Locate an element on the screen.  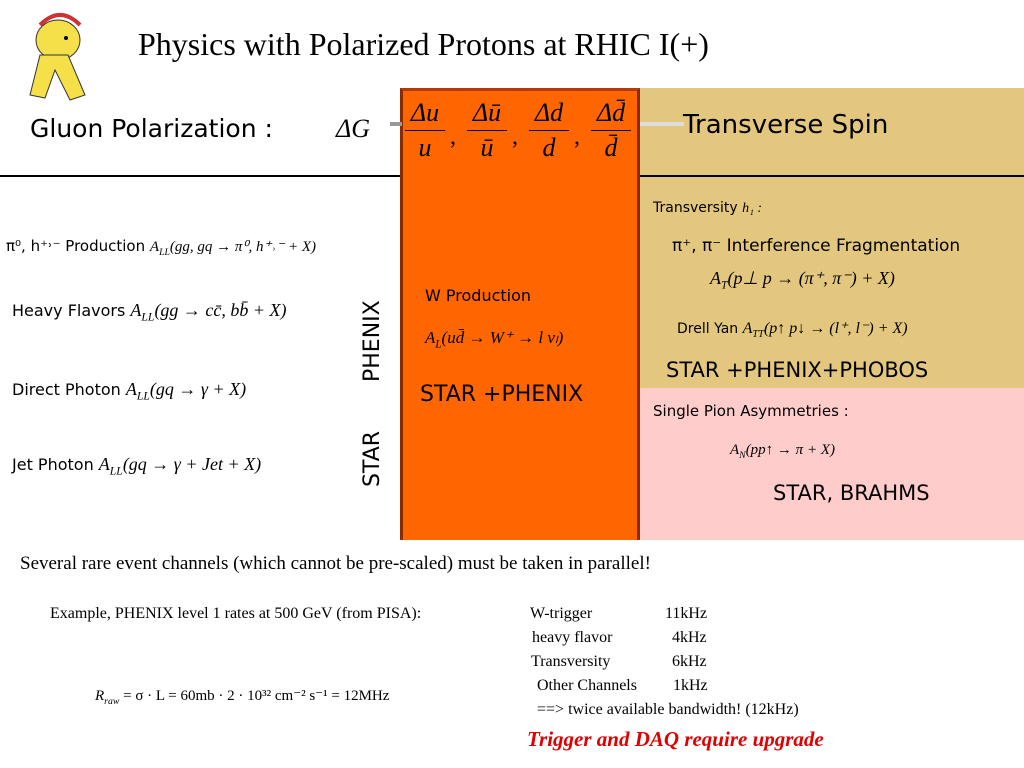
formula-symbol: R is located at coordinates (100, 696).